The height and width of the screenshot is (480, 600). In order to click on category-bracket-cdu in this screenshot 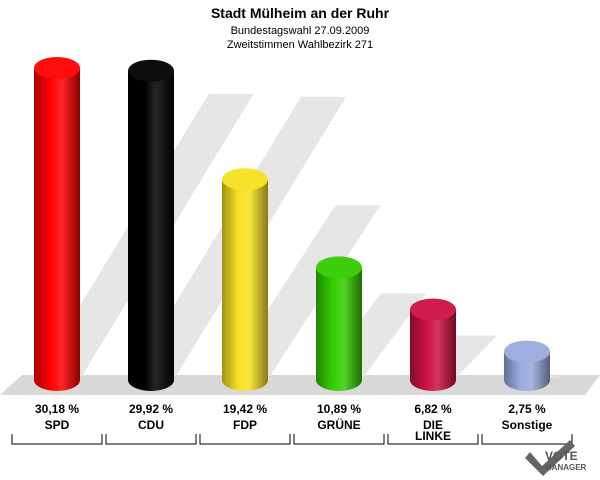, I will do `click(151, 439)`.